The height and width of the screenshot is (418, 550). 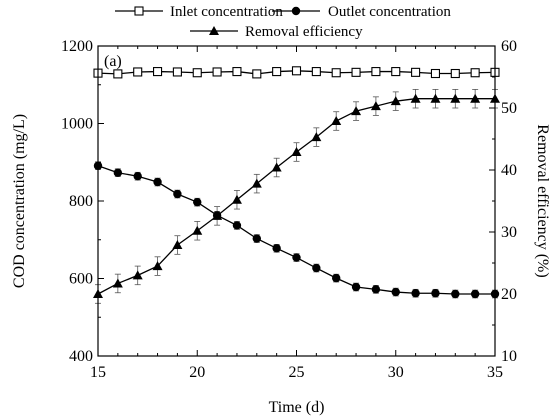 I want to click on y-left-tick-label: 1200, so click(x=77, y=46).